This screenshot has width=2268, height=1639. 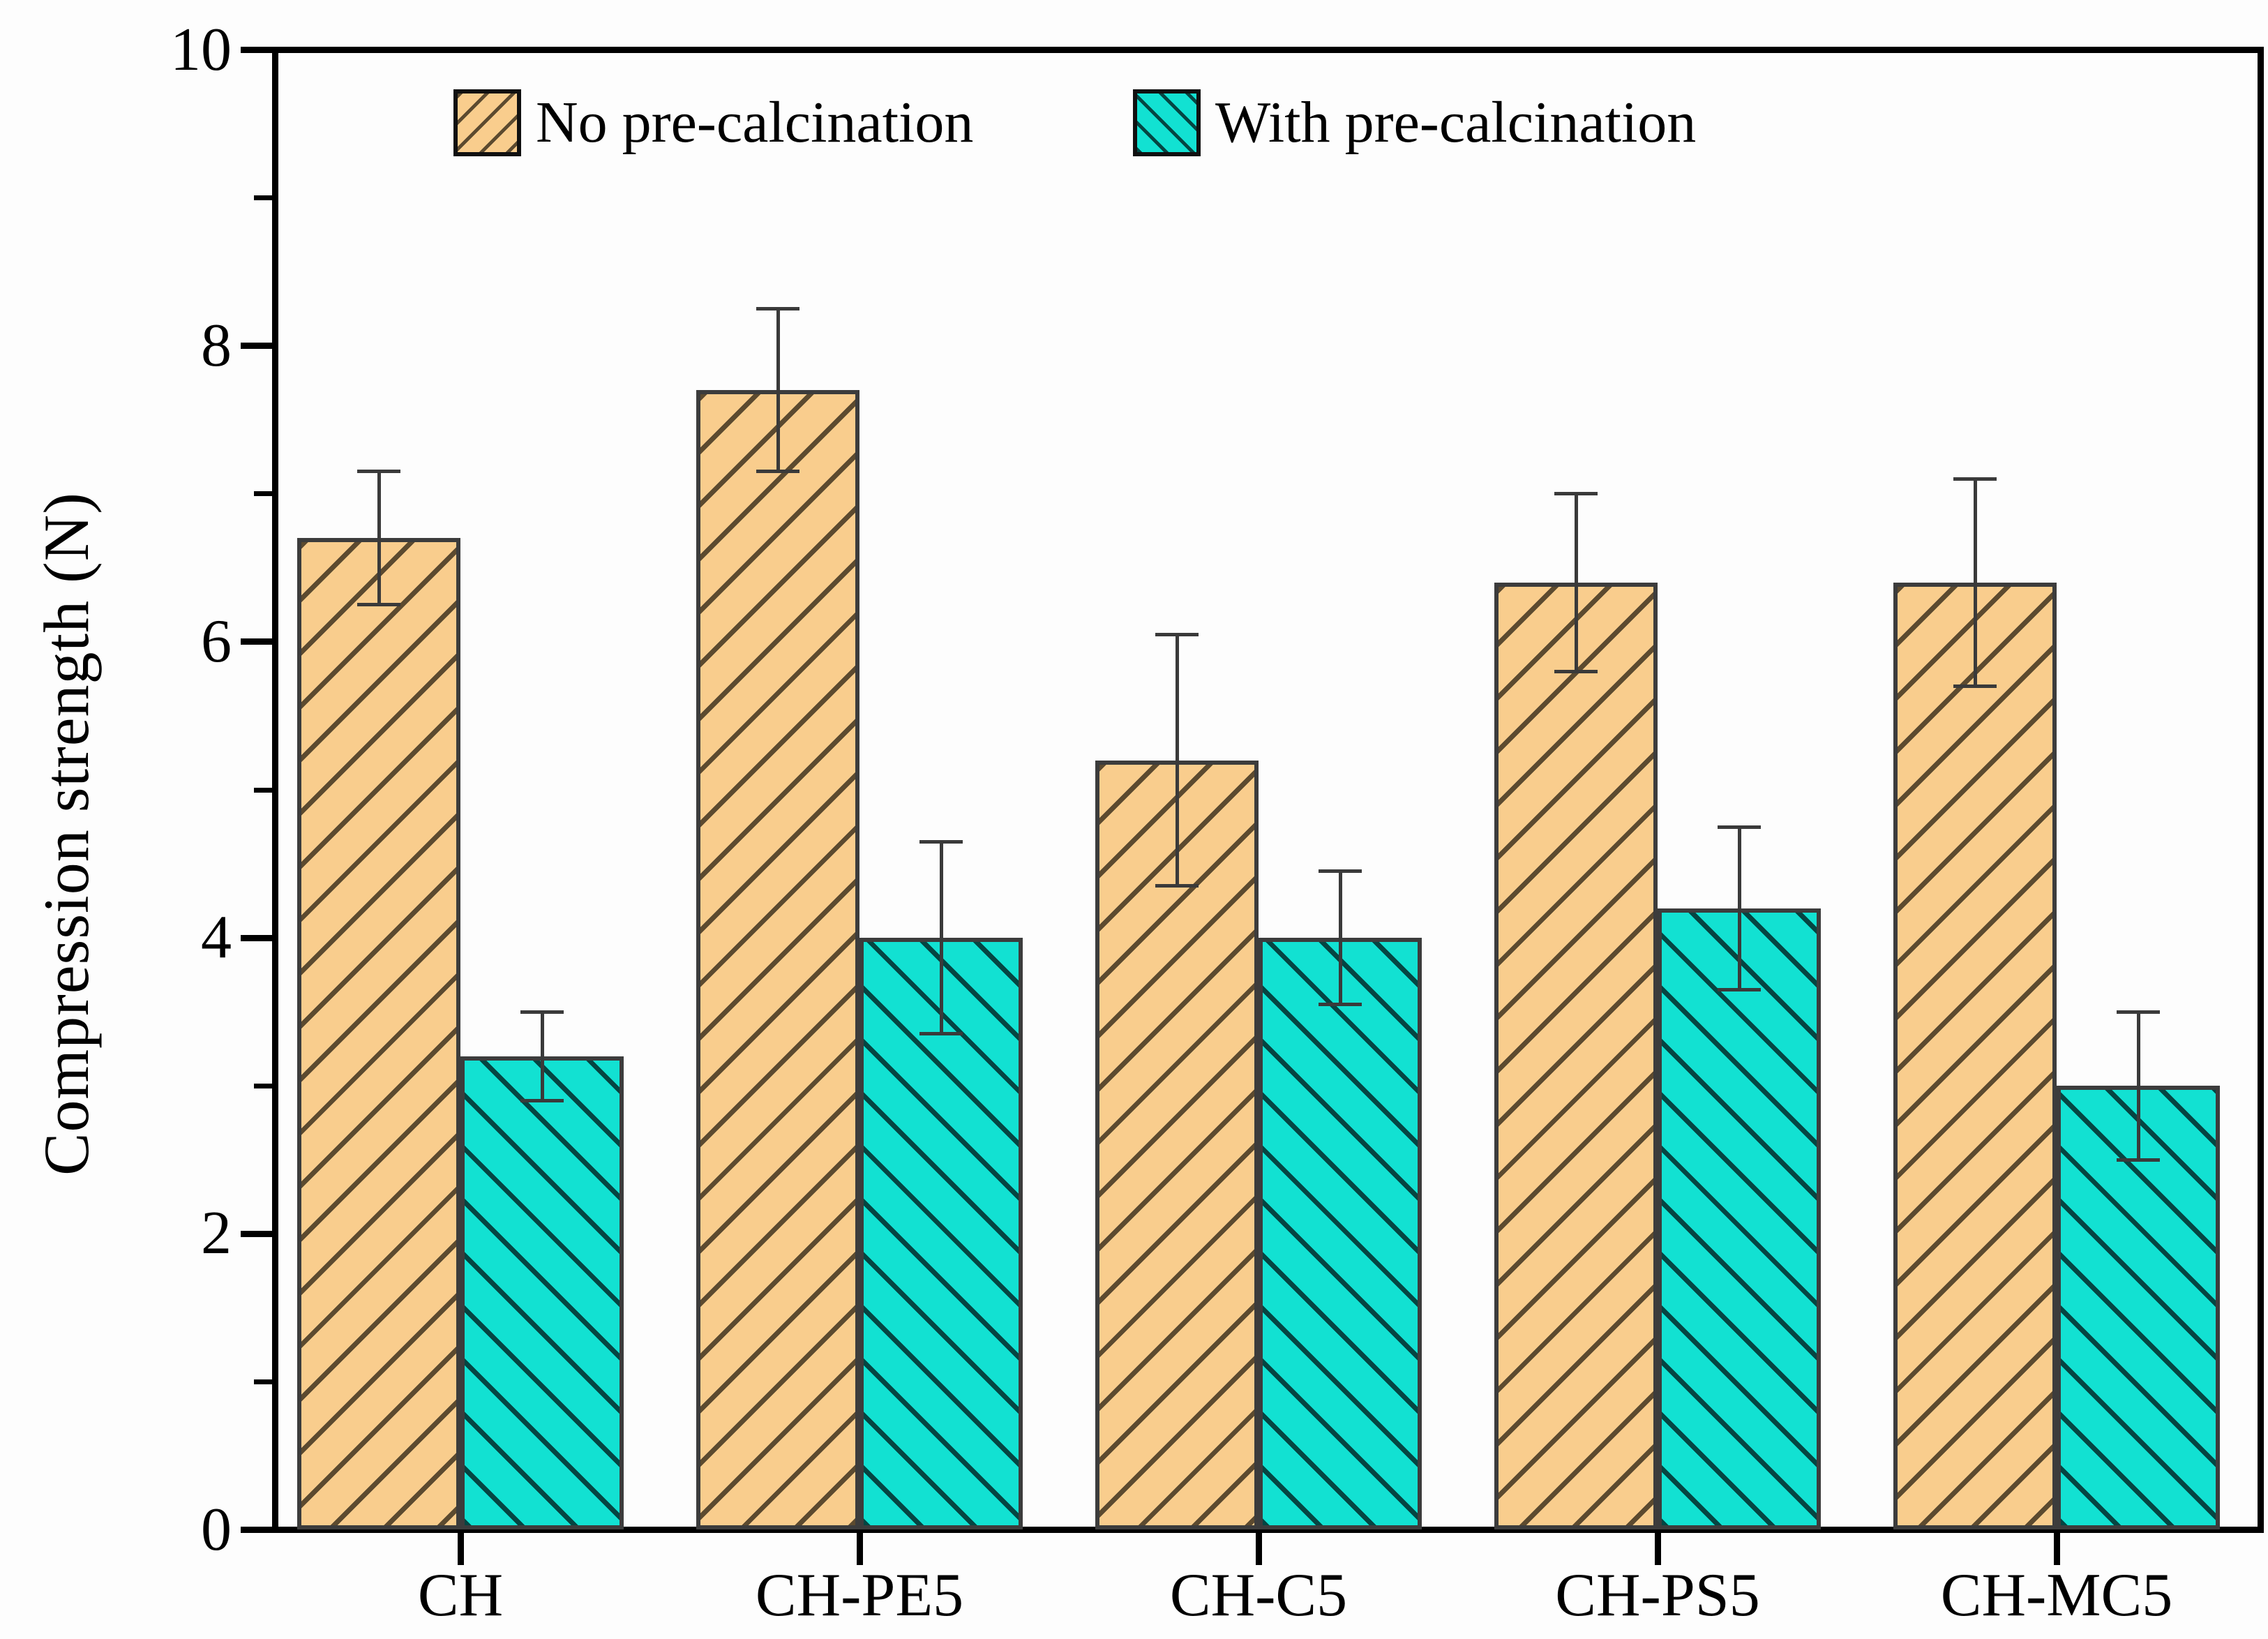 I want to click on bar-CH-with-precalc, so click(x=542, y=1293).